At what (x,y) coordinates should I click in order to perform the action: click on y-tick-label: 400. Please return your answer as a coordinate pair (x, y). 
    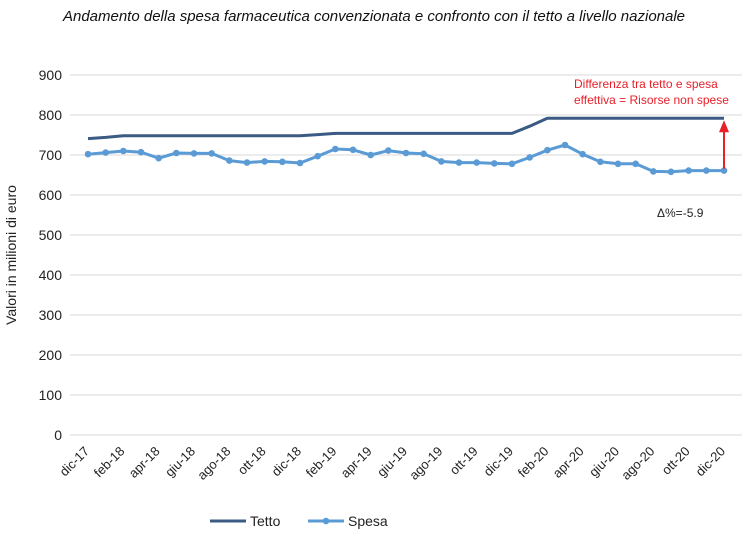
    Looking at the image, I should click on (51, 275).